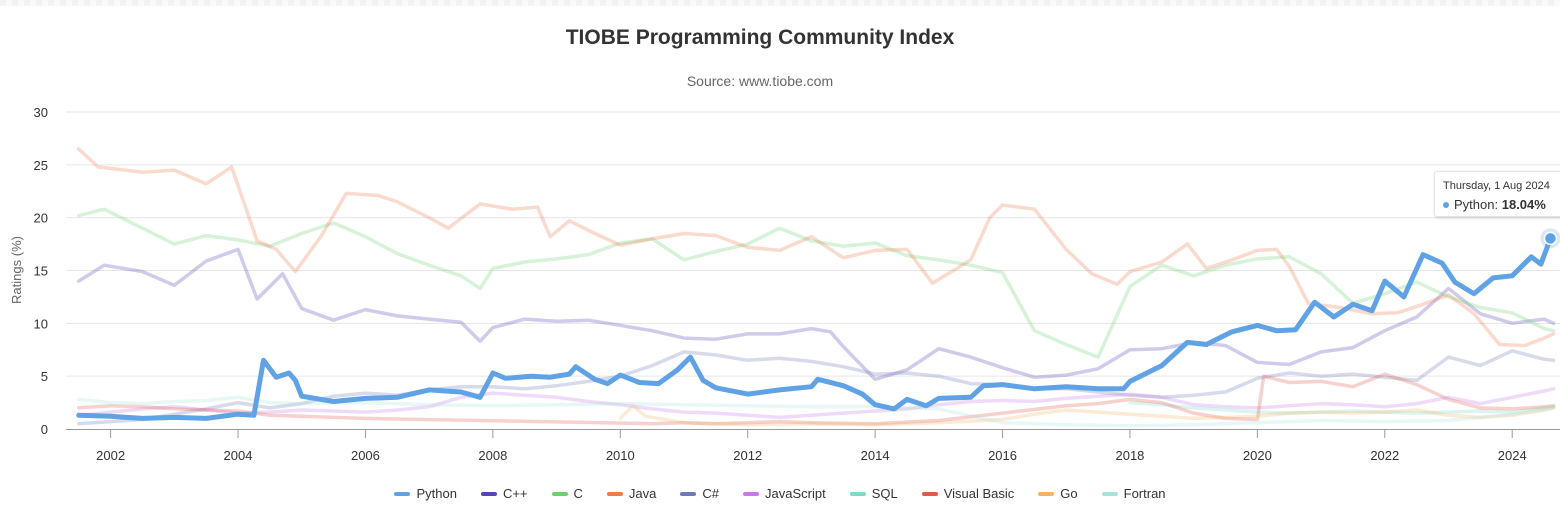 This screenshot has width=1560, height=515. What do you see at coordinates (747, 455) in the screenshot?
I see `x-tick-label: 2012` at bounding box center [747, 455].